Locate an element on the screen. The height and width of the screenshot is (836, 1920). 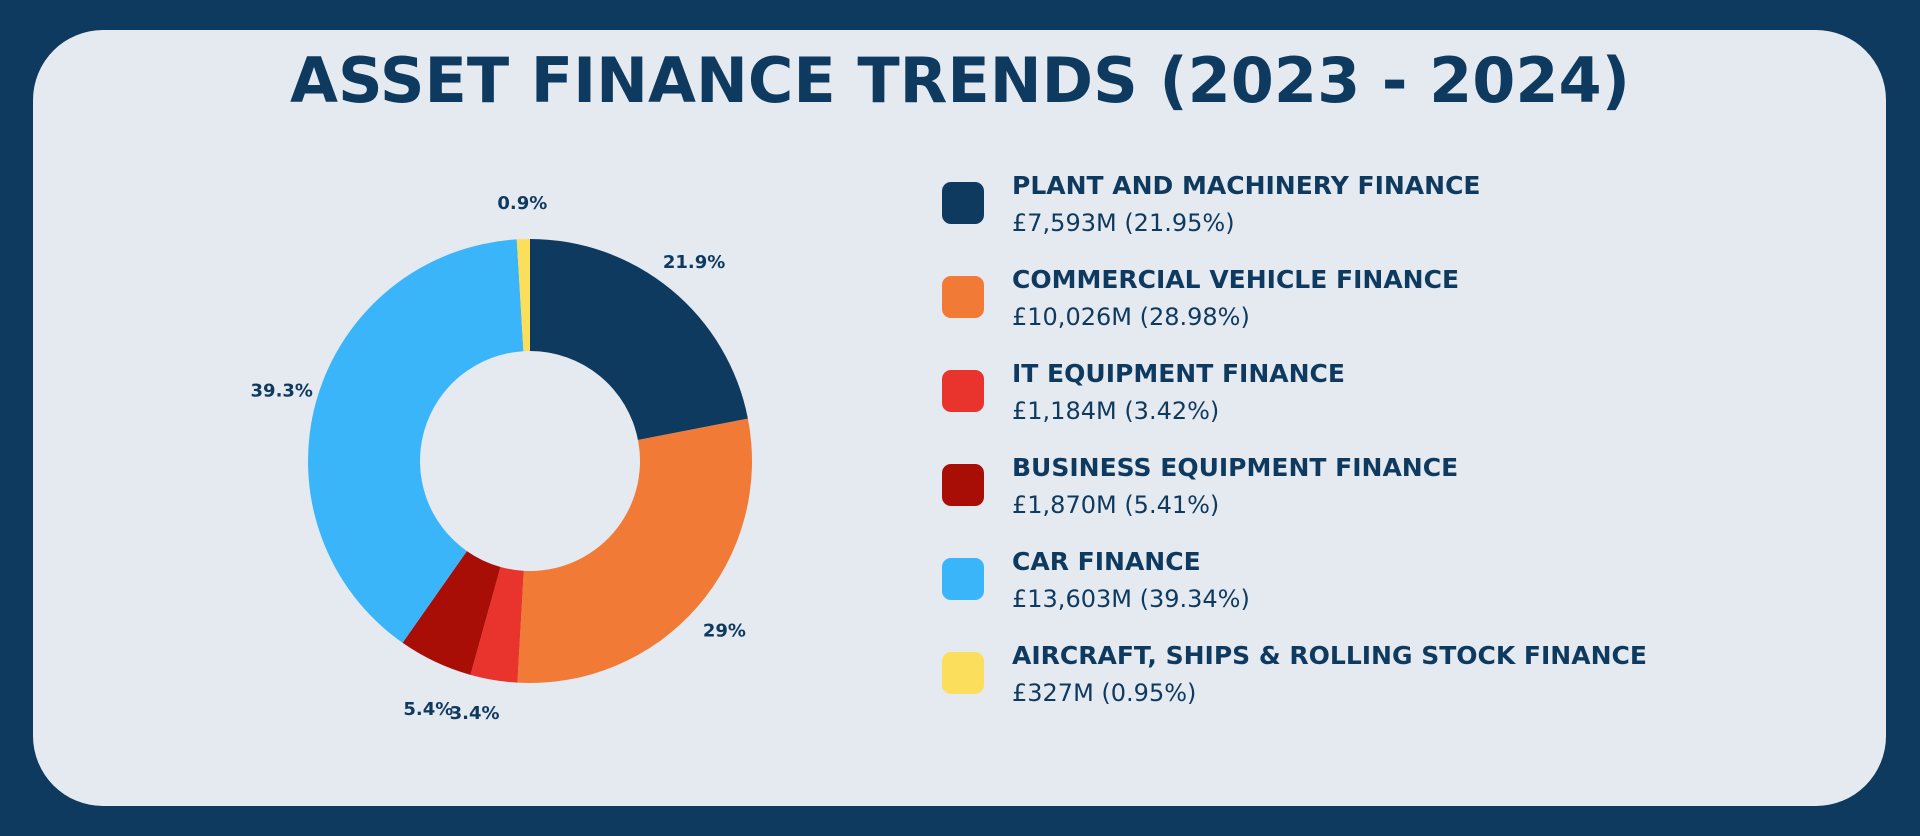
legend-name: IT EQUIPMENT FINANCE is located at coordinates (1178, 373).